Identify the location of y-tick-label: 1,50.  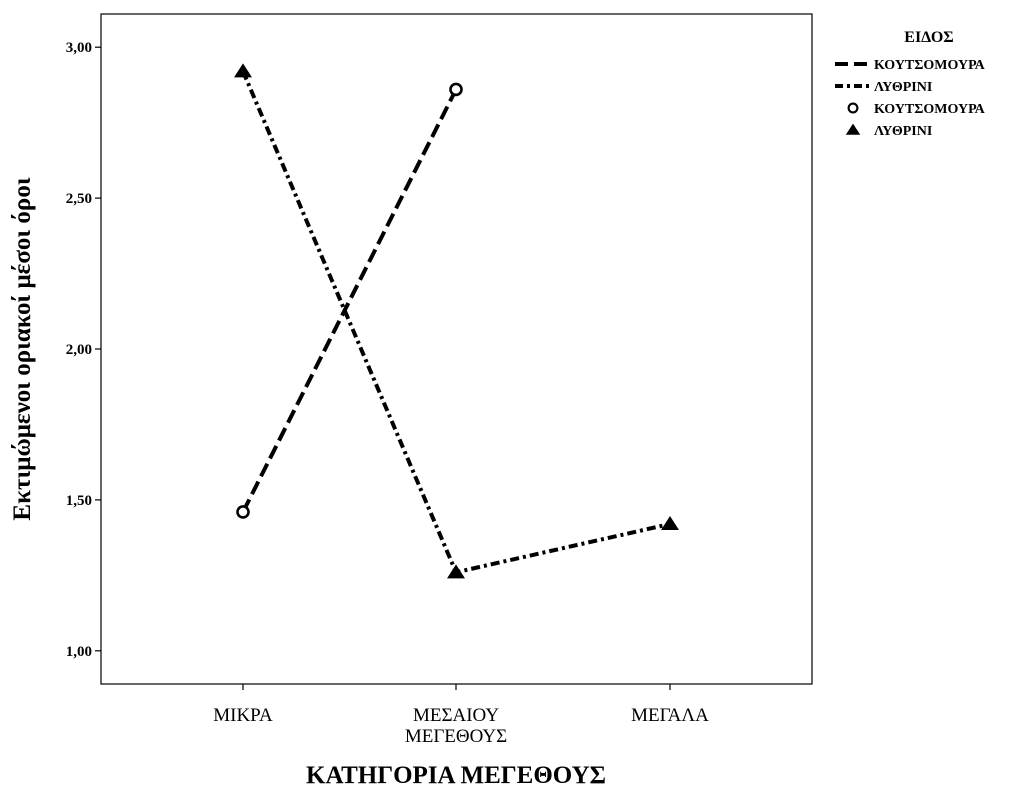
(79, 501).